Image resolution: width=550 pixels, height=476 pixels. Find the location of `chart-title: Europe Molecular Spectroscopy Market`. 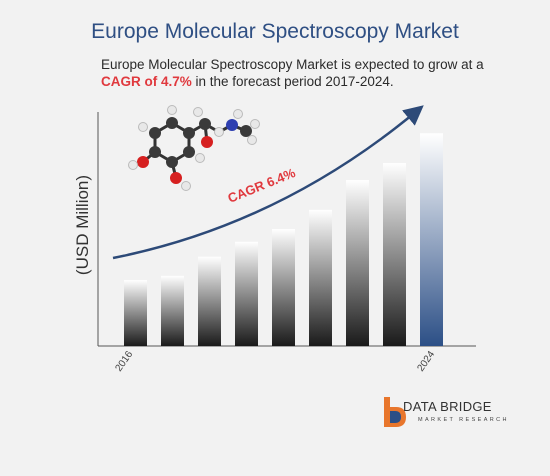

chart-title: Europe Molecular Spectroscopy Market is located at coordinates (275, 31).